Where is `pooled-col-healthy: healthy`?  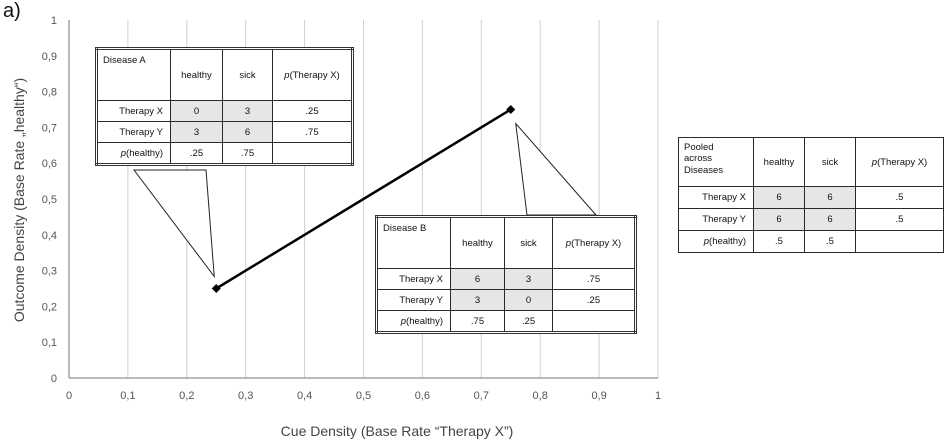
pooled-col-healthy: healthy is located at coordinates (779, 162).